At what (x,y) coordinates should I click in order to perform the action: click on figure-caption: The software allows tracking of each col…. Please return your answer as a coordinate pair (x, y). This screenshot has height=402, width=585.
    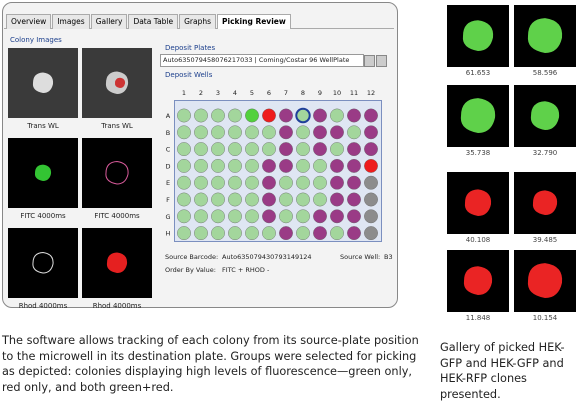
    Looking at the image, I should click on (210, 364).